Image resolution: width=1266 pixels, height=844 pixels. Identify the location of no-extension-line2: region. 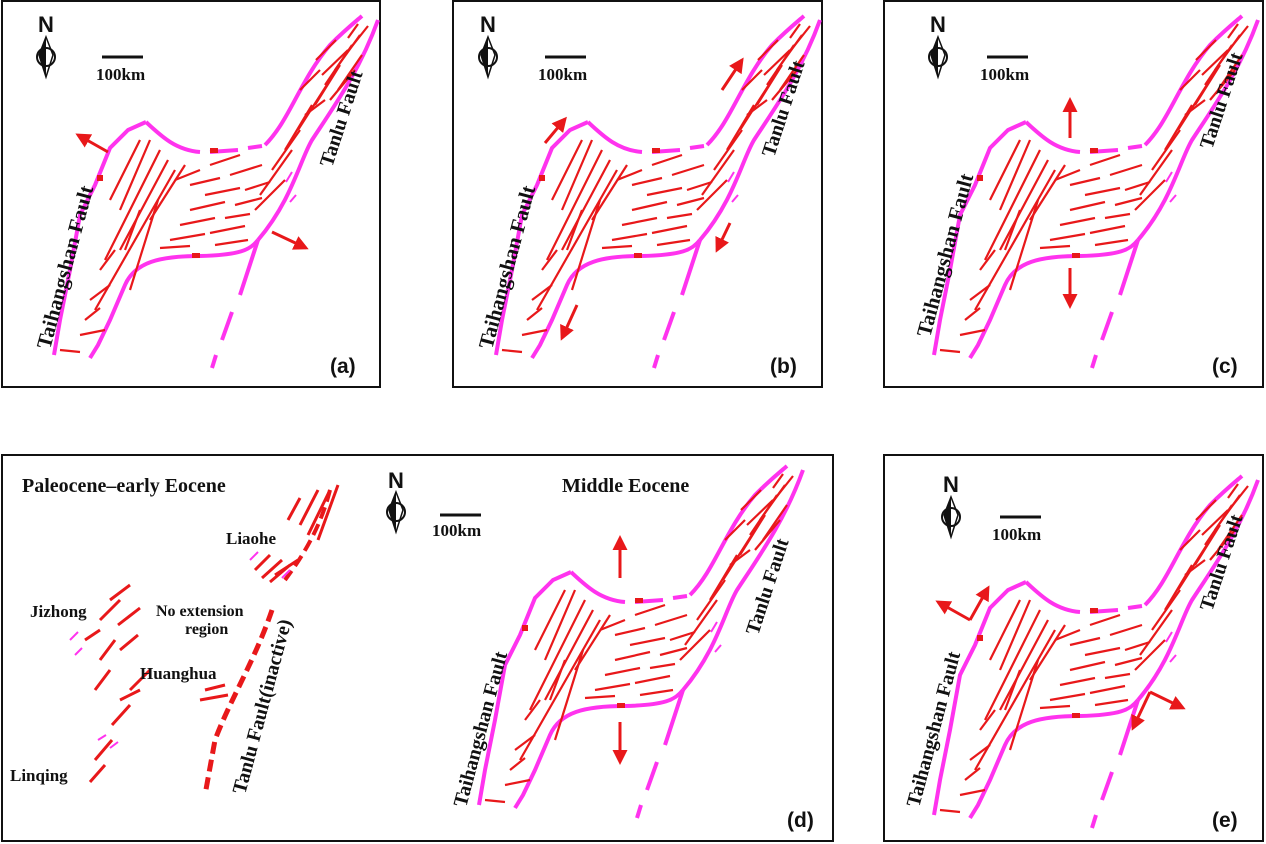
(206, 629).